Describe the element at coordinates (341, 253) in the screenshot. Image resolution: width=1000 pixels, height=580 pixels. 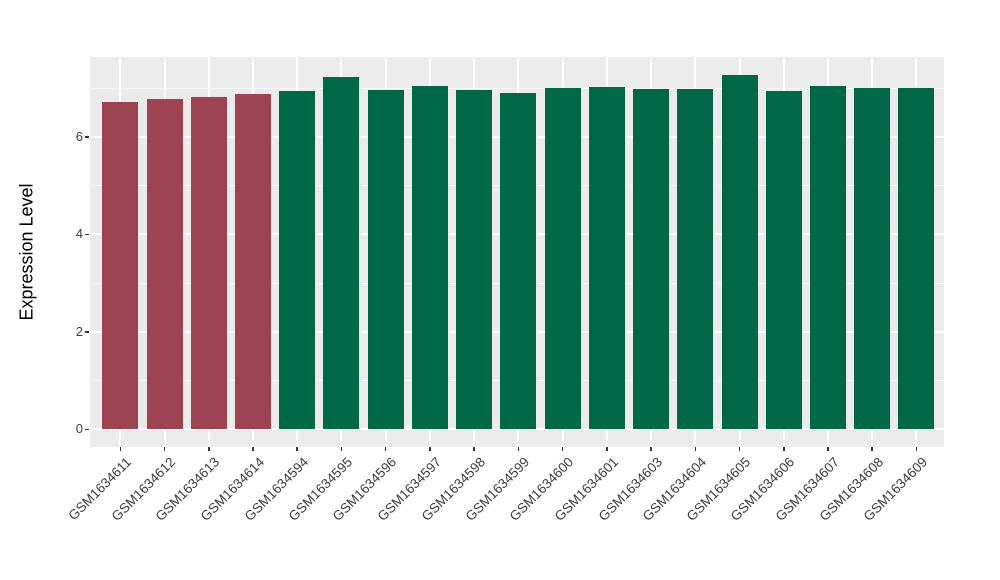
I see `bar-GSM1634595` at that location.